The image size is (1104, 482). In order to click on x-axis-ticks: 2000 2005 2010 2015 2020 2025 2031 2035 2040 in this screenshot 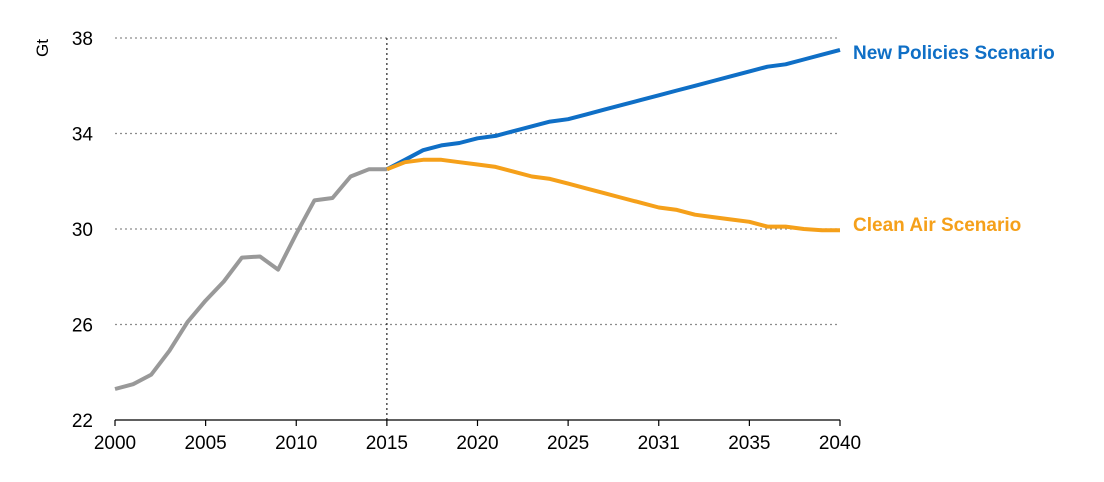, I will do `click(477, 437)`.